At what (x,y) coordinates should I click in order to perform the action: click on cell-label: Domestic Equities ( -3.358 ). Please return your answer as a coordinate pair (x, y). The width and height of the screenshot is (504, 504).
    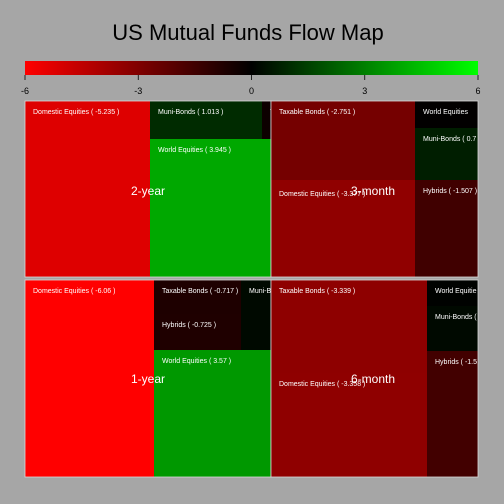
    Looking at the image, I should click on (322, 384).